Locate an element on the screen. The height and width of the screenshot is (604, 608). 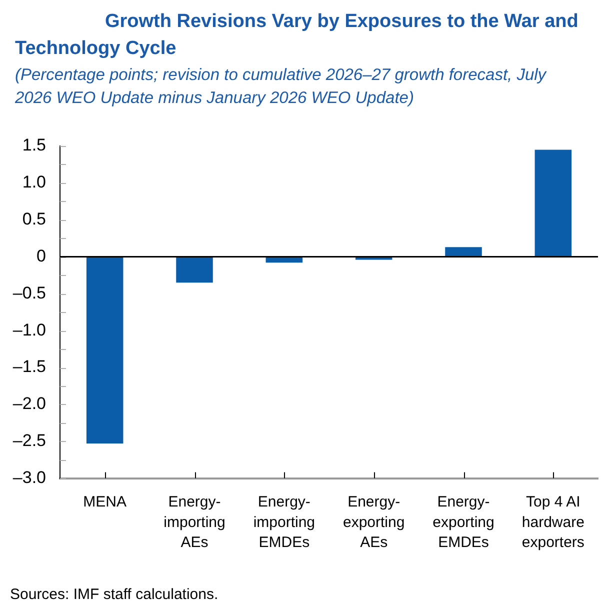
y-tick-label: 1.5 is located at coordinates (34, 145).